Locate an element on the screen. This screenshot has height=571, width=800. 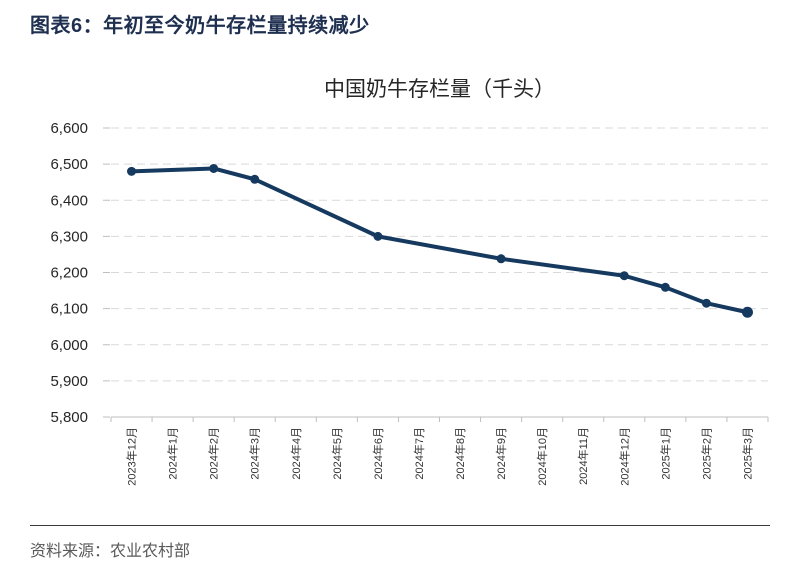
y-tick-label: 6,500 is located at coordinates (69, 164).